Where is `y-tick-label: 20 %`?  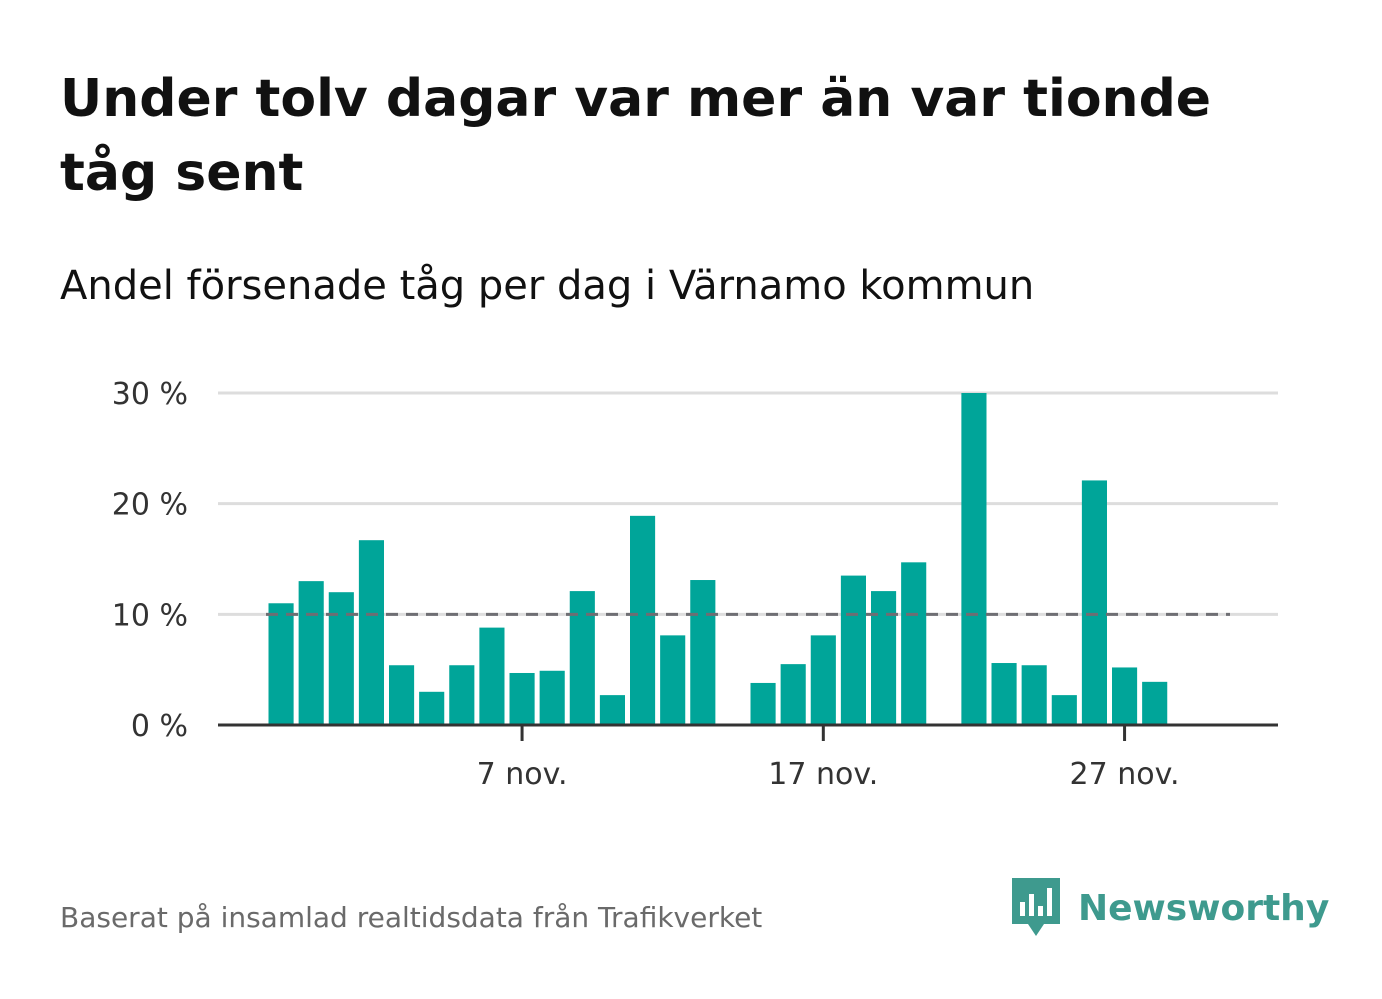 y-tick-label: 20 % is located at coordinates (150, 505).